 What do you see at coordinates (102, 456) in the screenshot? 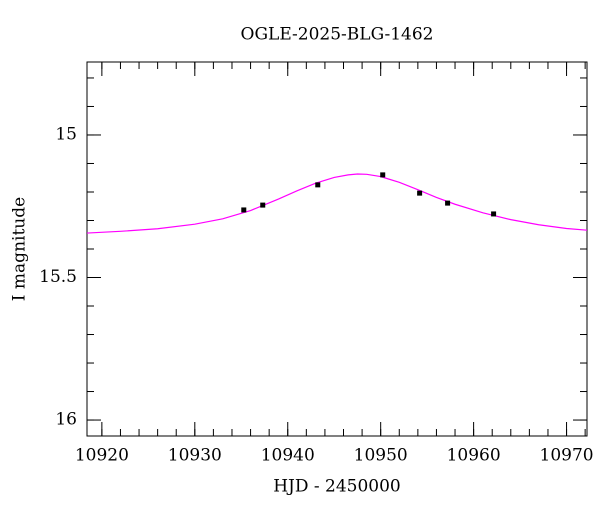
I see `x-tick-label: 10920` at bounding box center [102, 456].